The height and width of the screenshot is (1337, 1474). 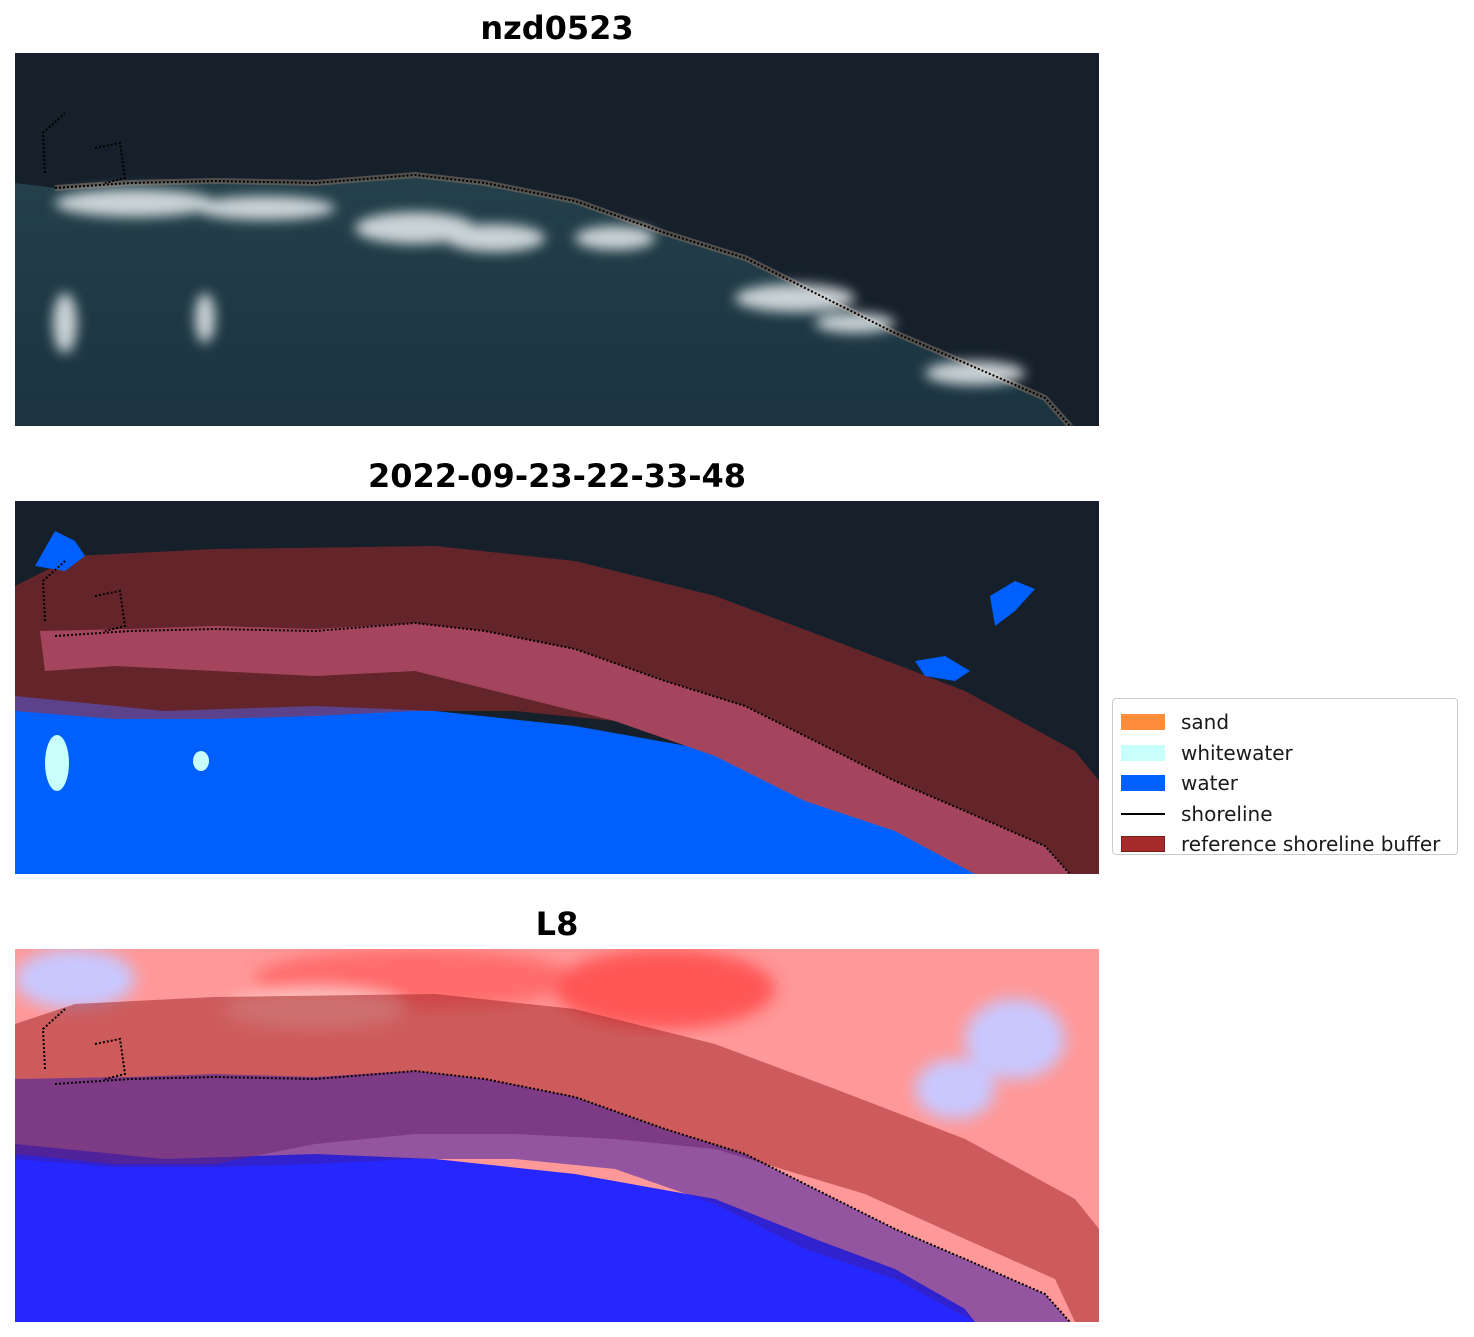 I want to click on water-patches, so click(x=535, y=606).